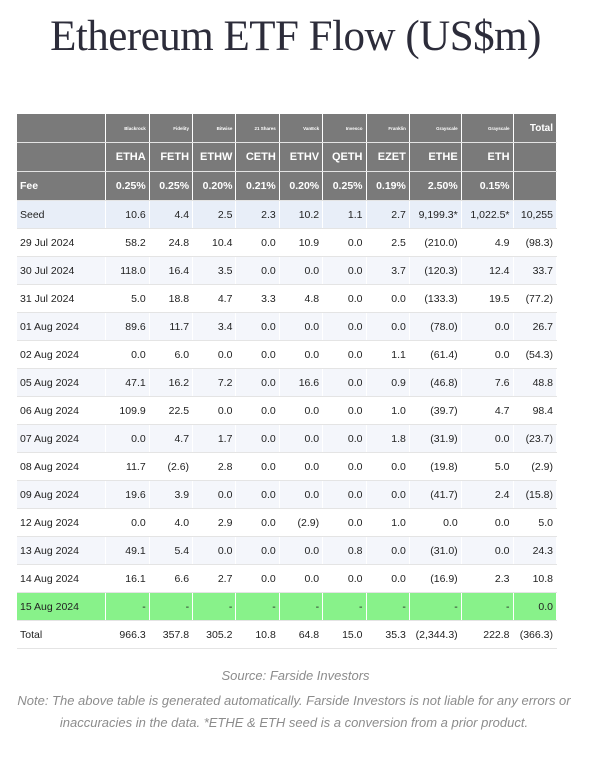 The width and height of the screenshot is (591, 776). What do you see at coordinates (435, 270) in the screenshot?
I see `flow-cell: (120.3)` at bounding box center [435, 270].